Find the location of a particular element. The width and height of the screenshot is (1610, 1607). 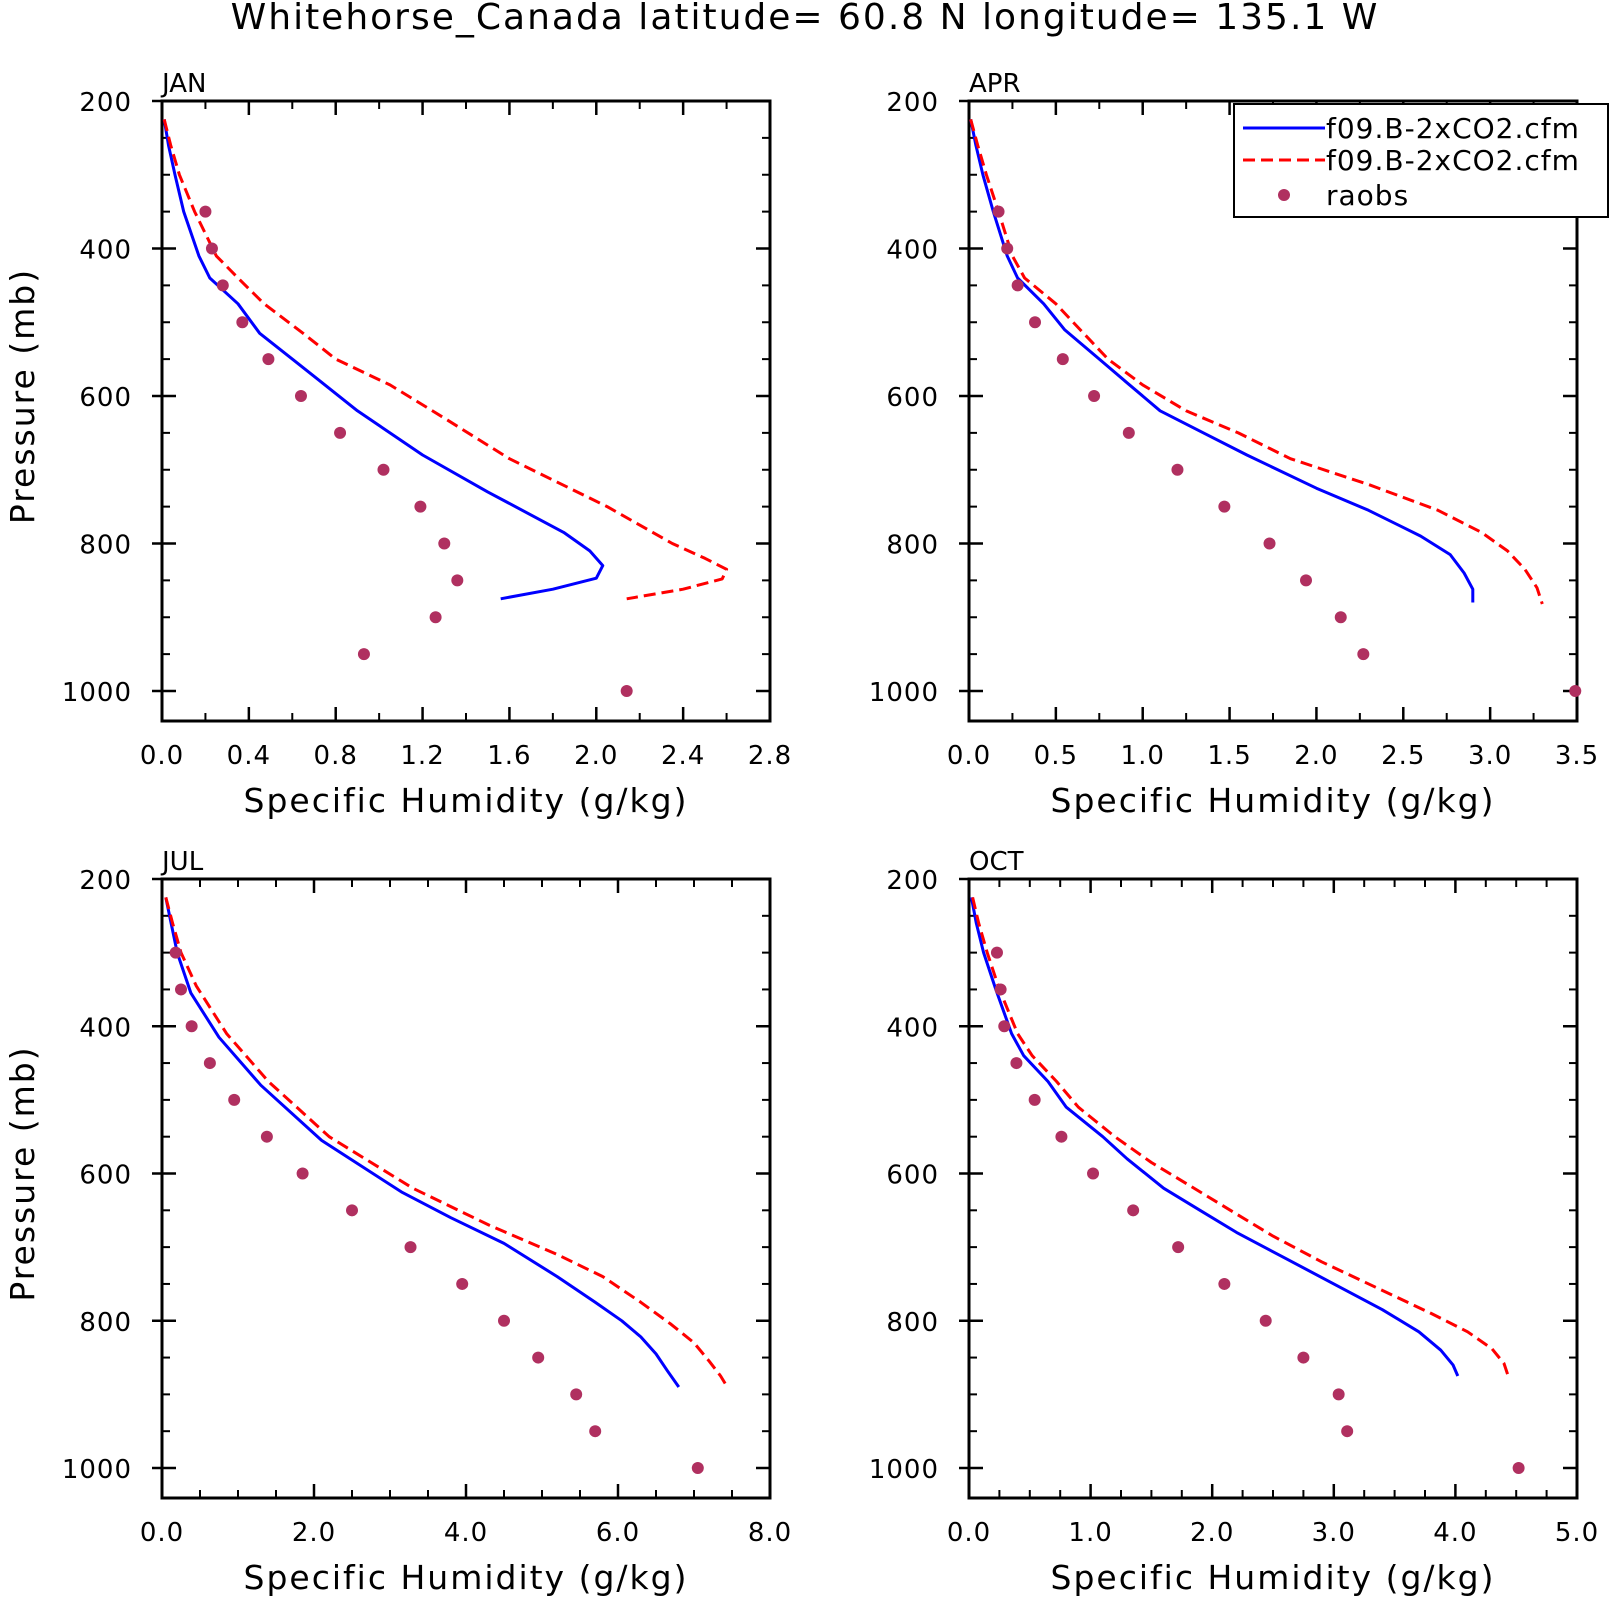

plot-frame is located at coordinates (466, 411).